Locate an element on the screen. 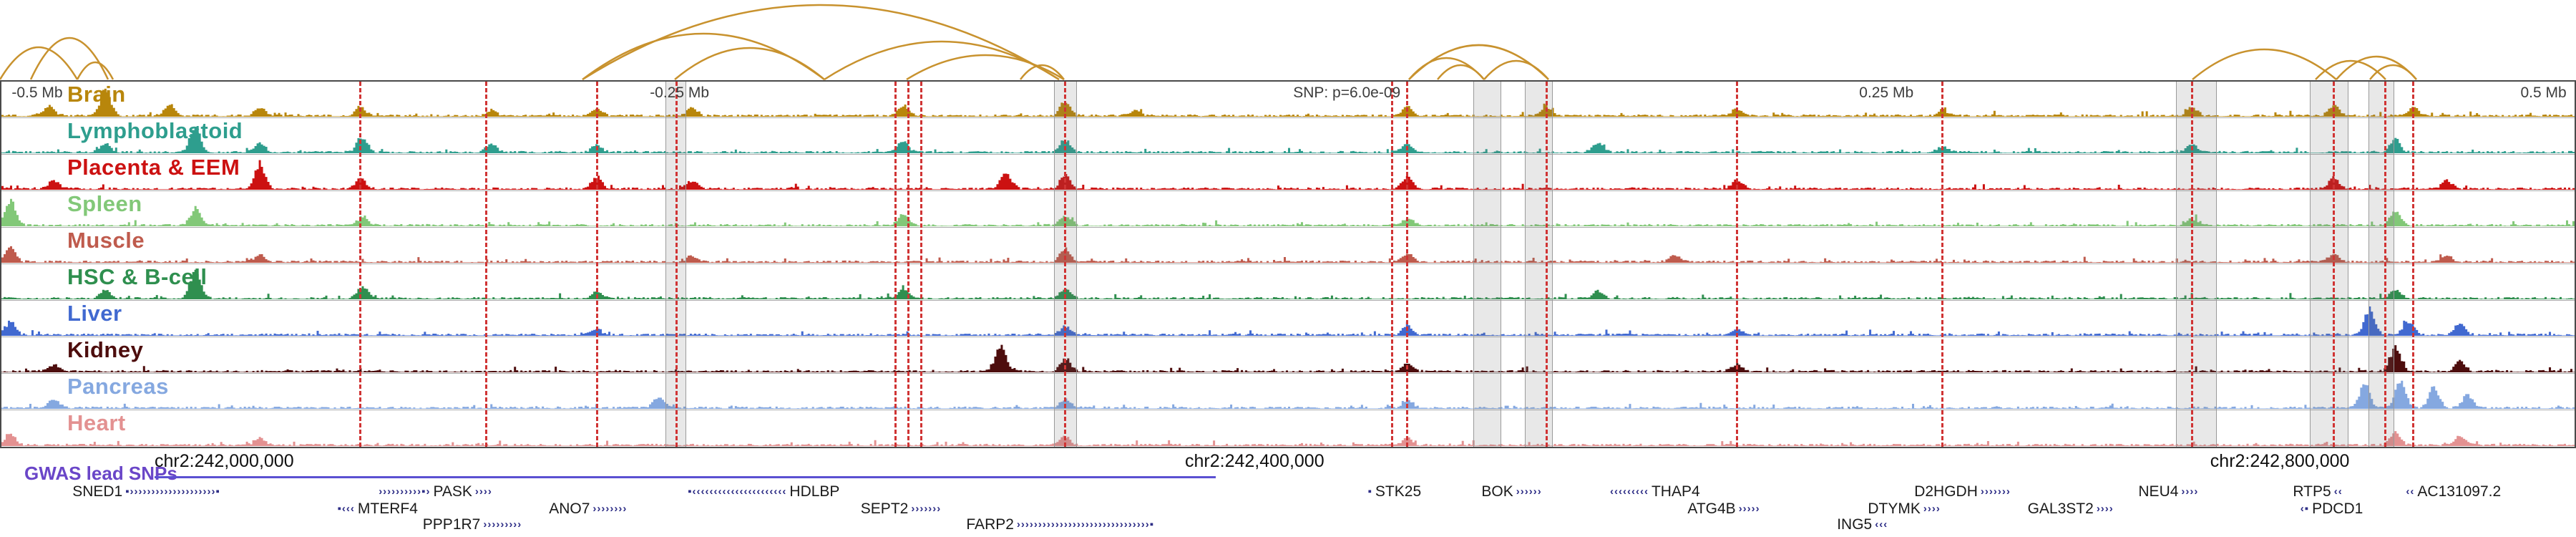 Image resolution: width=2576 pixels, height=537 pixels. track-row-brain: Brain is located at coordinates (1288, 100).